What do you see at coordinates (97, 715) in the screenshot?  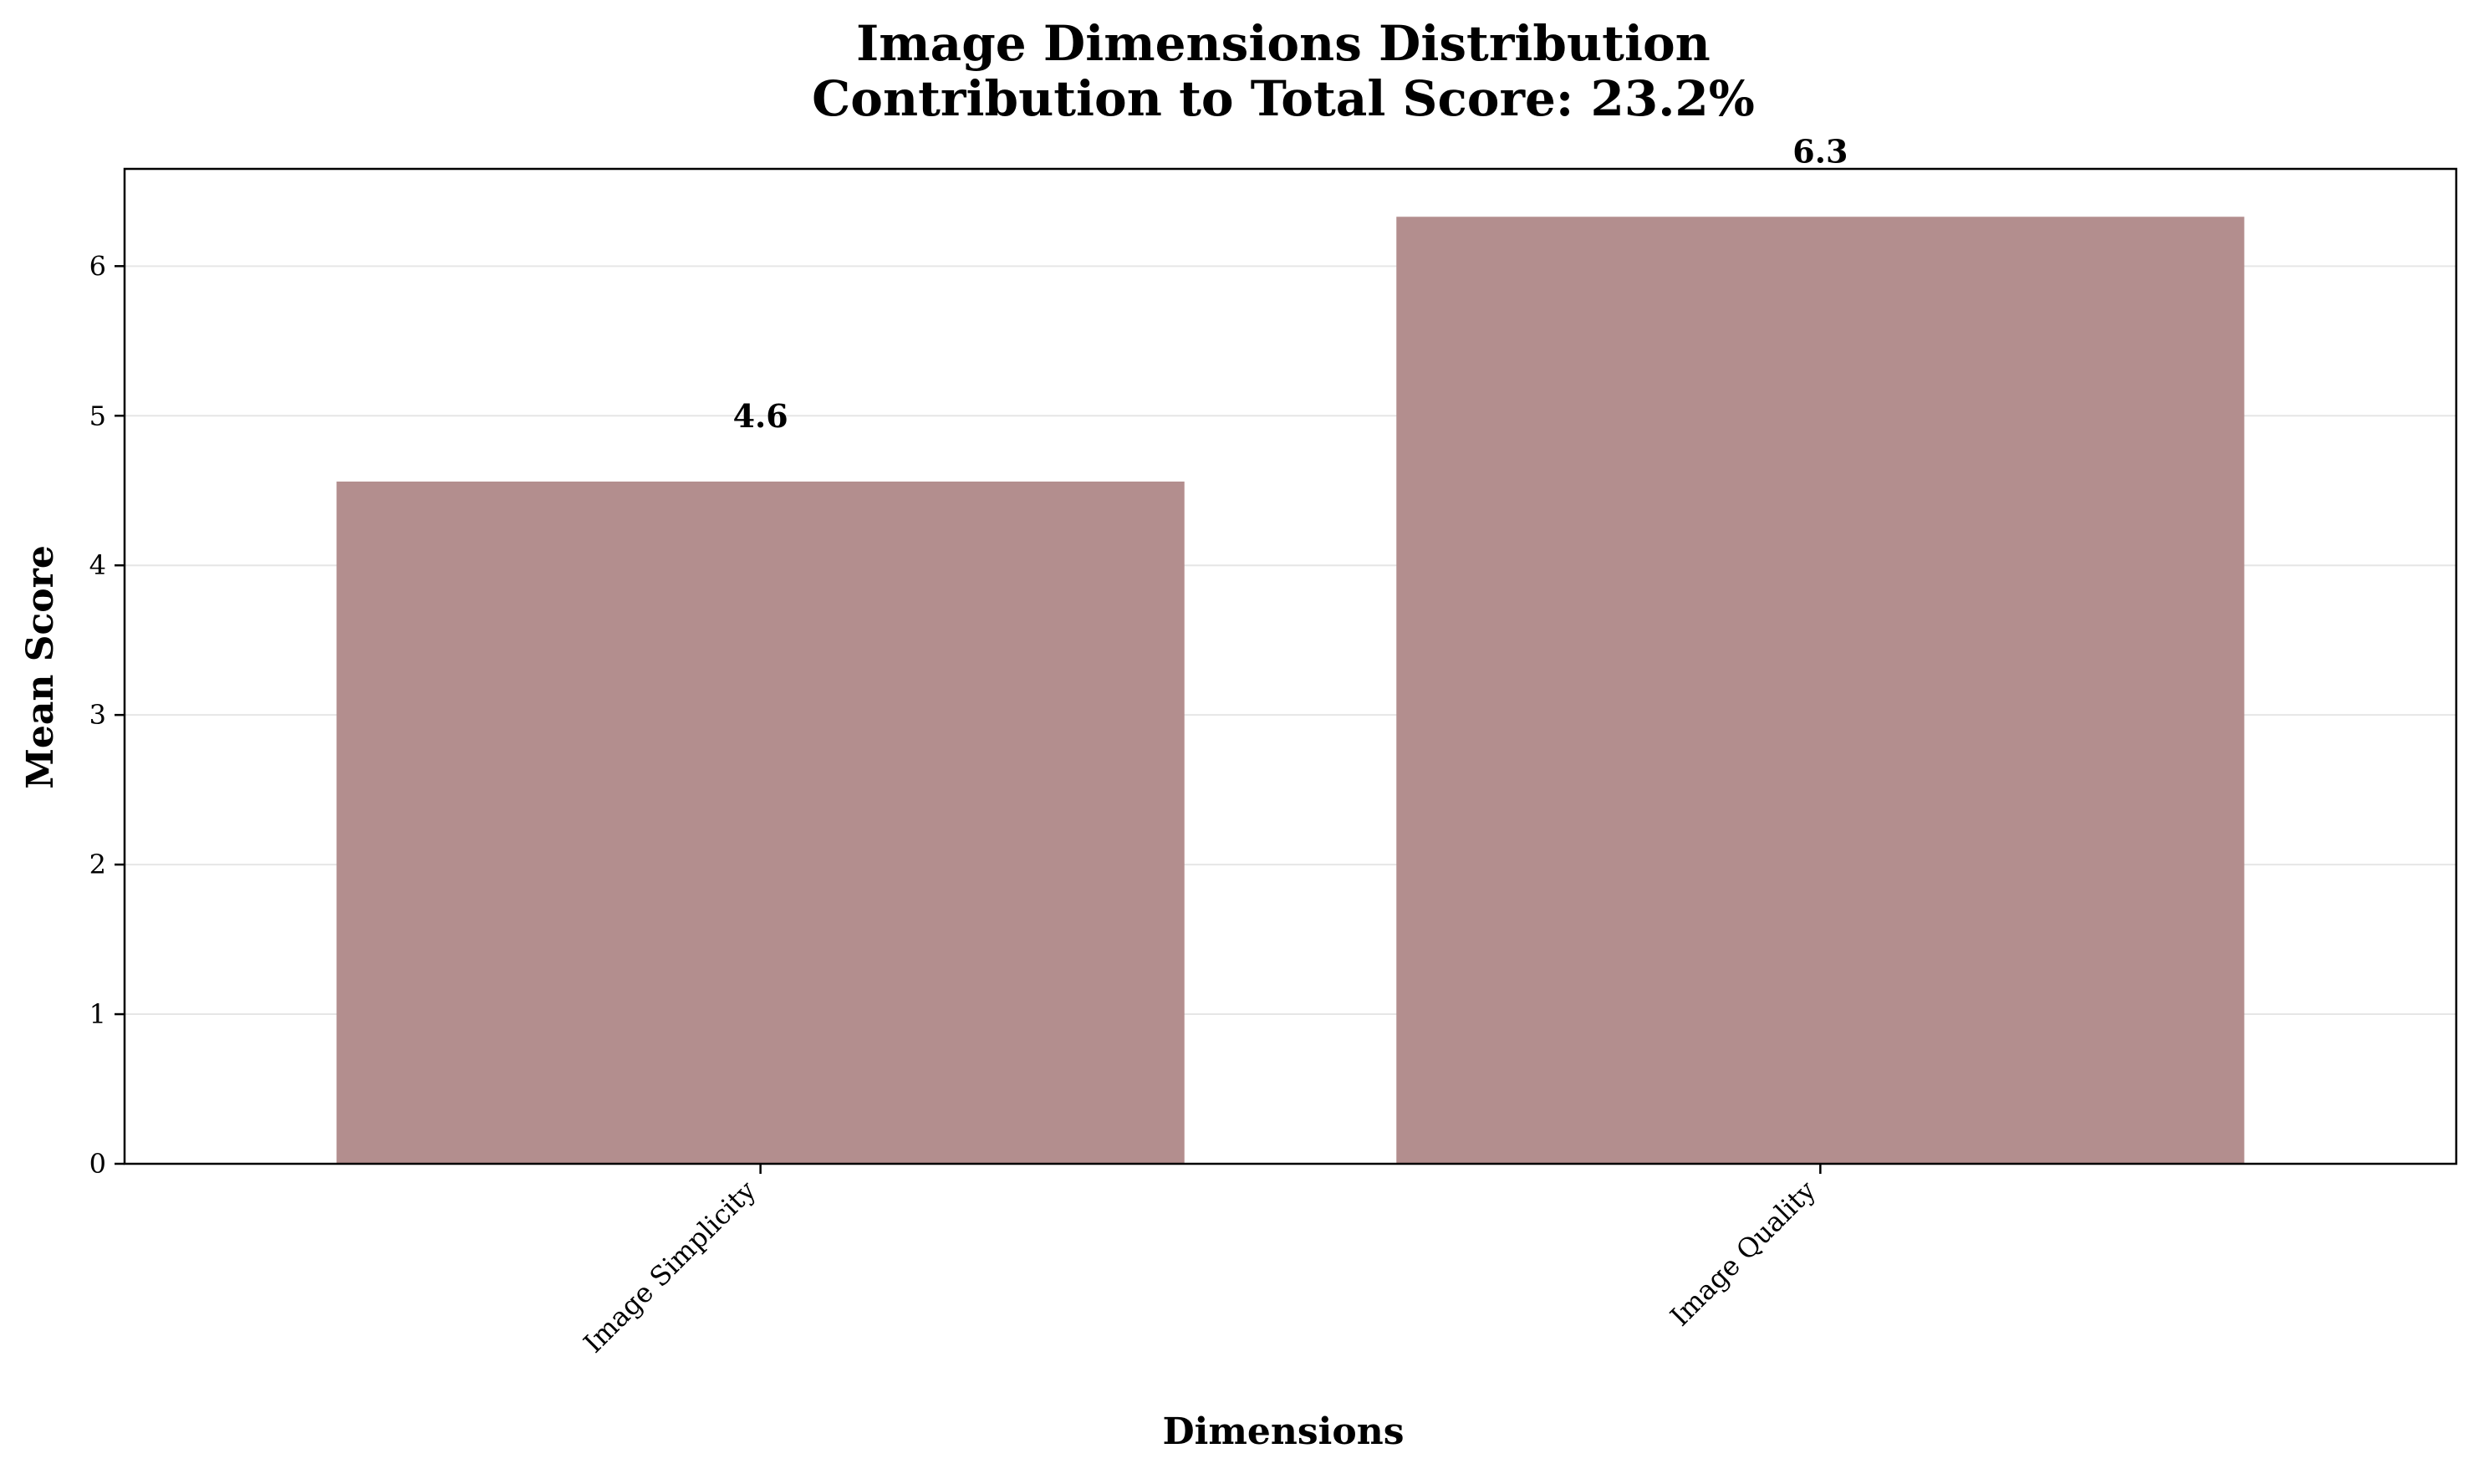 I see `y-tick-label: 3` at bounding box center [97, 715].